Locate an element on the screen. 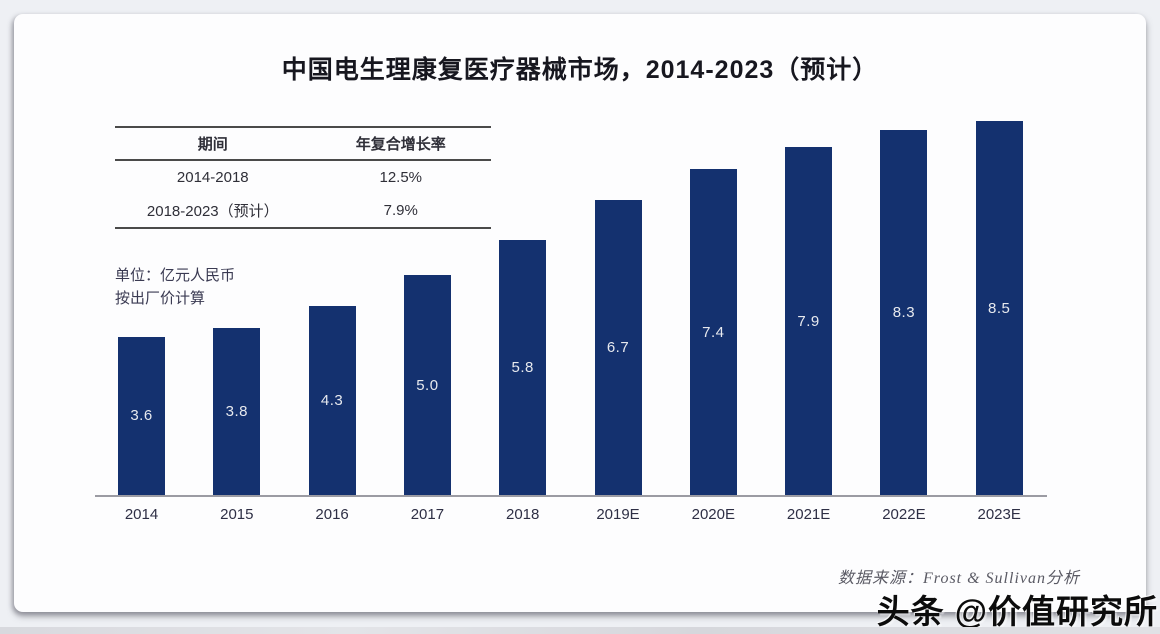 This screenshot has width=1160, height=634. x-axis-label-2014: 2014 is located at coordinates (141, 514).